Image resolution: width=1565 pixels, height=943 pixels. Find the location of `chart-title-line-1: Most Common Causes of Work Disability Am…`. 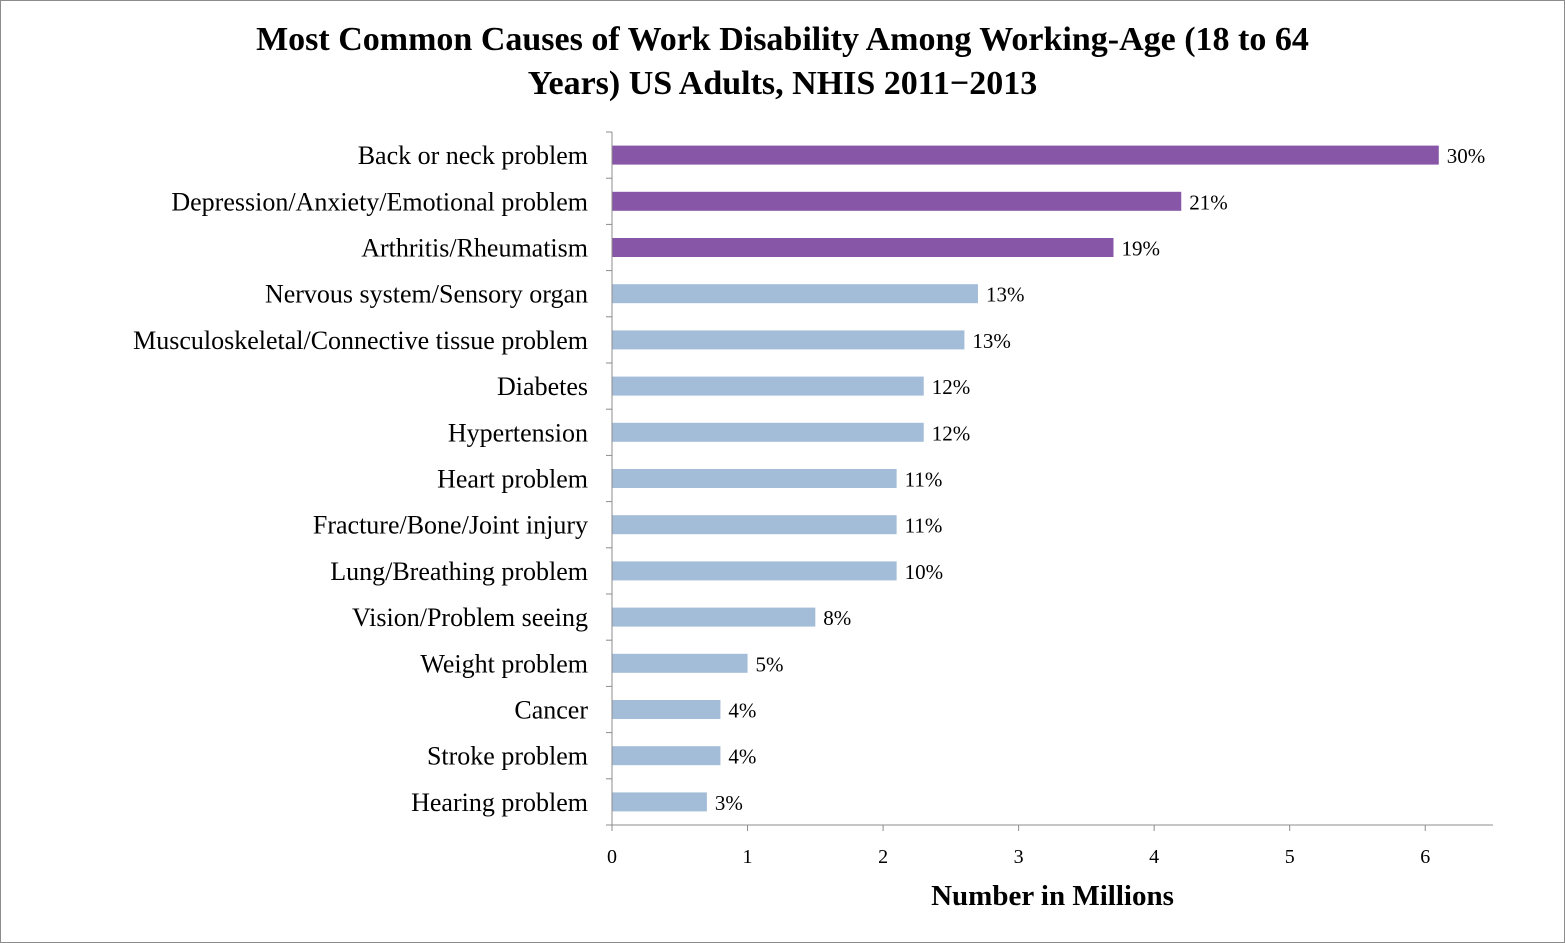

chart-title-line-1: Most Common Causes of Work Disability Am… is located at coordinates (782, 39).